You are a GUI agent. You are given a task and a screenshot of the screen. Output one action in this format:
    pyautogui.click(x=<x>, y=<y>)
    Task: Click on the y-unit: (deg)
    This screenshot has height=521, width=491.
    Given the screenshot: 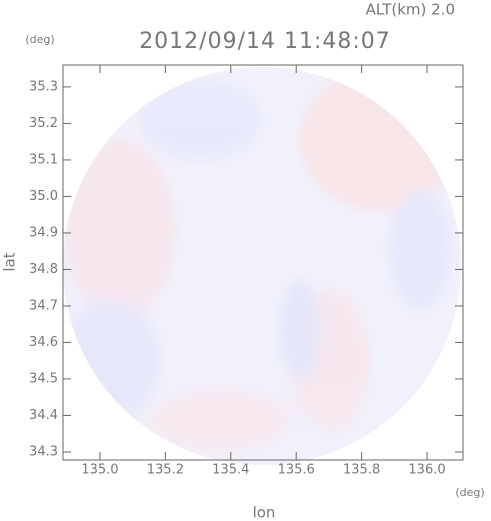 What is the action you would take?
    pyautogui.click(x=39, y=39)
    